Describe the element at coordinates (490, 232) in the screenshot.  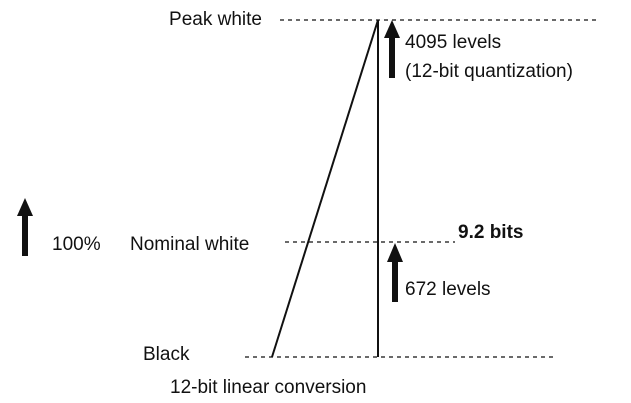
I see `bits-label: 9.2 bits` at that location.